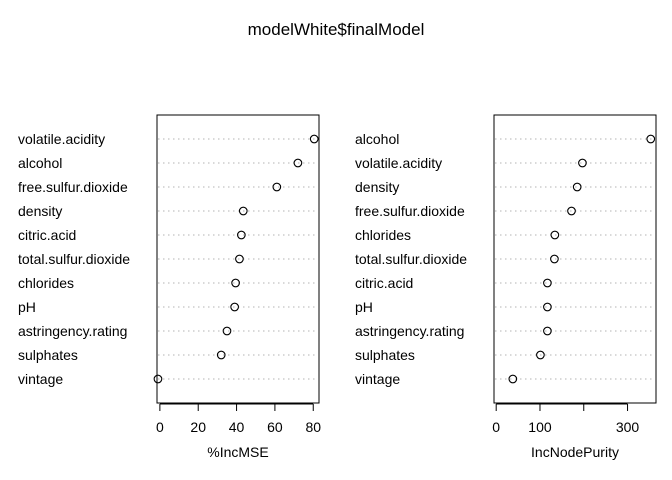 Image resolution: width=672 pixels, height=480 pixels. I want to click on x-axis-label: %IncMSE, so click(237, 452).